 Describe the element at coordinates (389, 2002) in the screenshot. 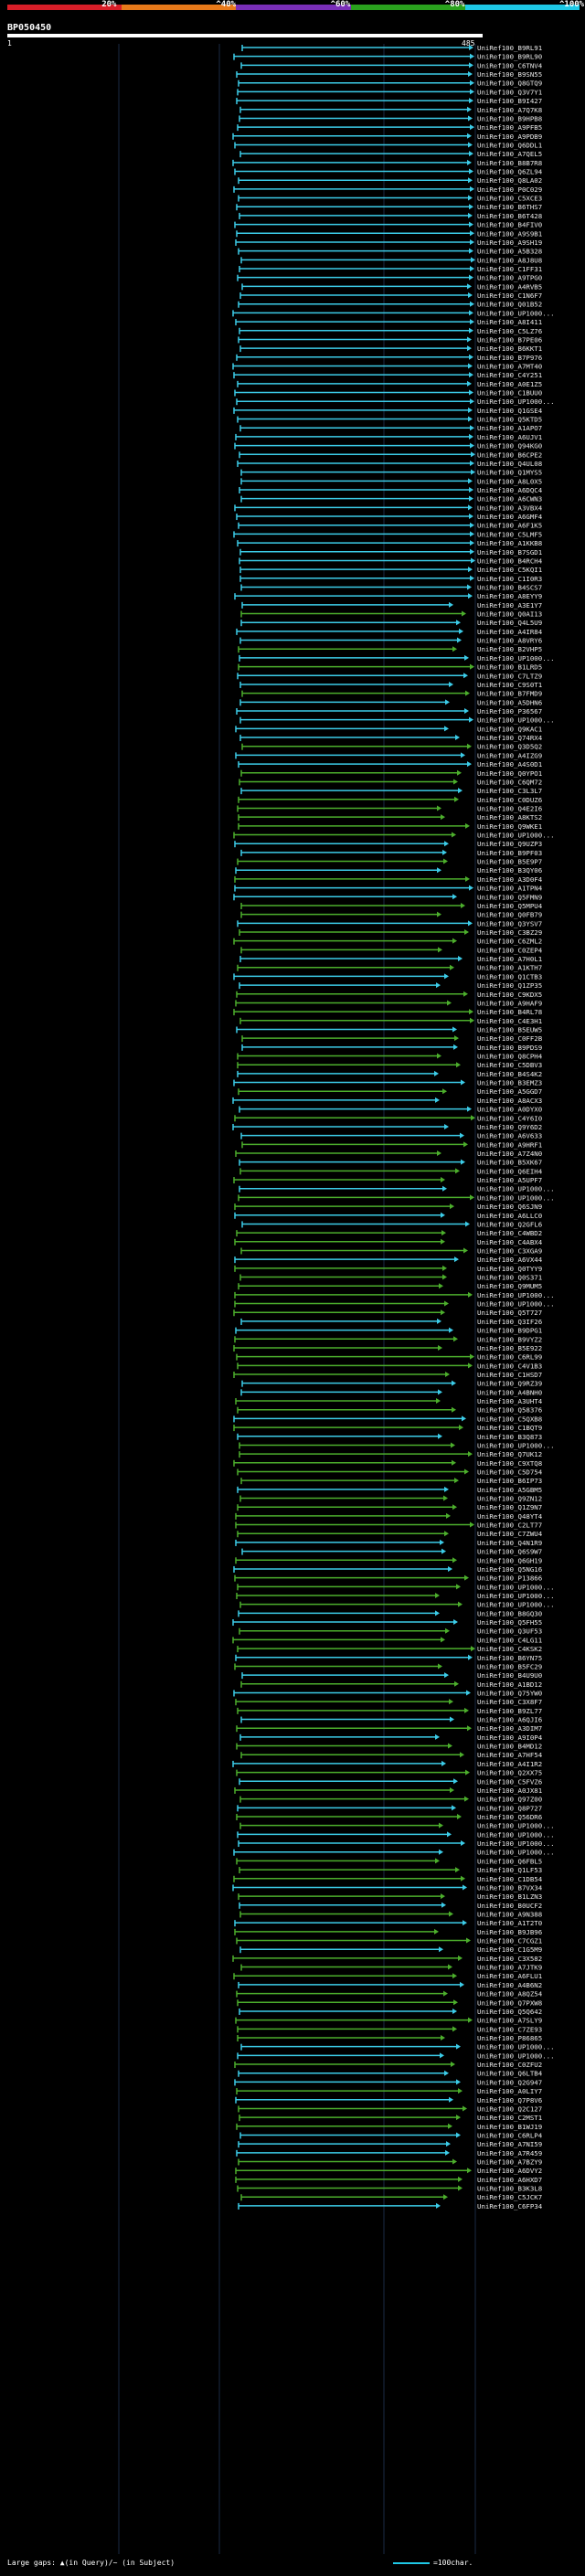

I see `hit-row: UniRef100_Q7PXW8` at that location.